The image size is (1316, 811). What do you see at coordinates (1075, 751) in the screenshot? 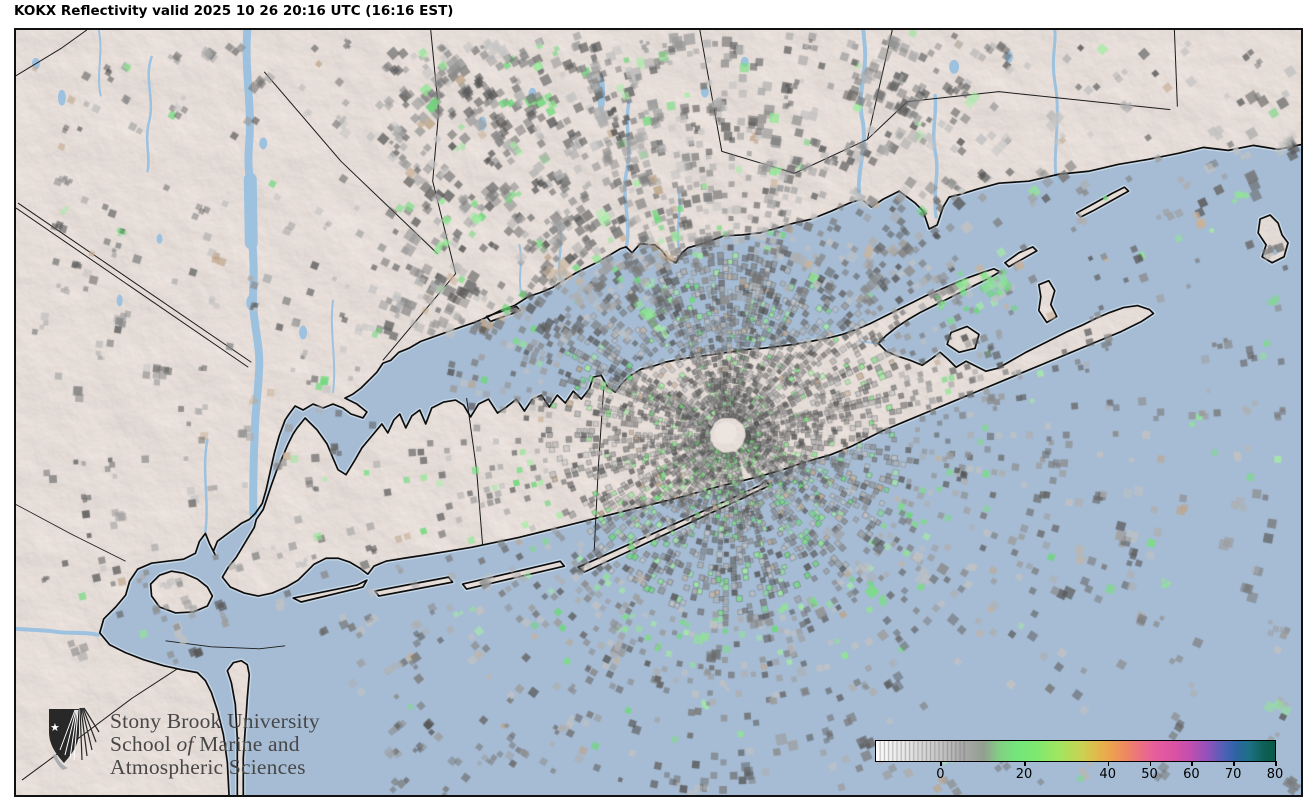
I see `colorbar-gradient` at bounding box center [1075, 751].